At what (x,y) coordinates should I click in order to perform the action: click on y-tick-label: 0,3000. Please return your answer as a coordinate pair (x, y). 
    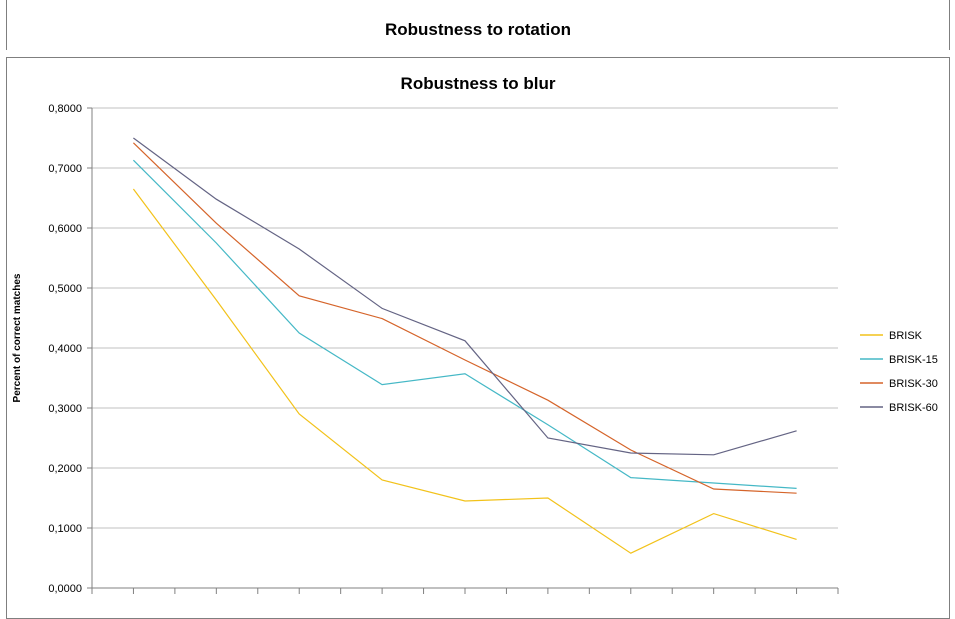
    Looking at the image, I should click on (65, 409).